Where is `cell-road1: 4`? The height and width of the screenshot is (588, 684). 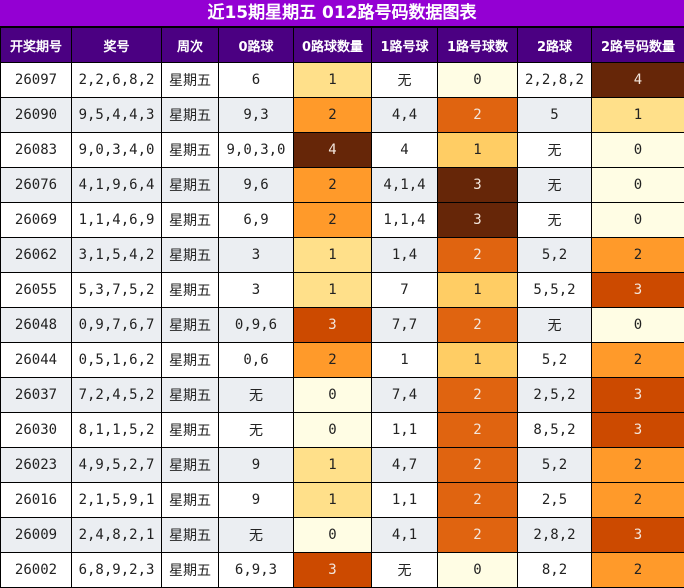 cell-road1: 4 is located at coordinates (404, 150).